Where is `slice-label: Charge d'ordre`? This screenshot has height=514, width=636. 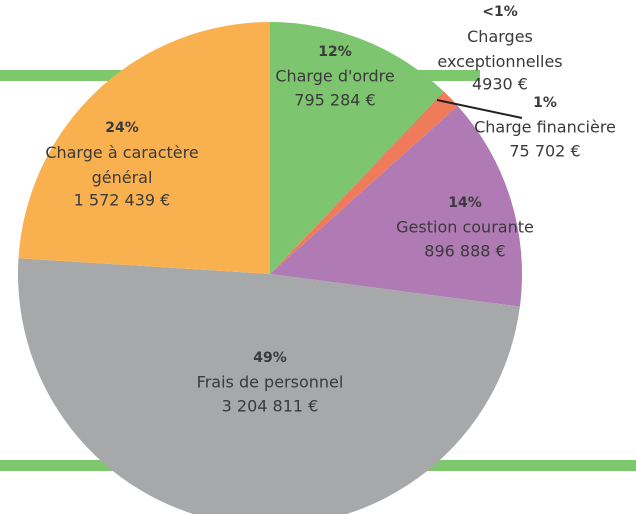
slice-label: Charge d'ordre is located at coordinates (334, 76).